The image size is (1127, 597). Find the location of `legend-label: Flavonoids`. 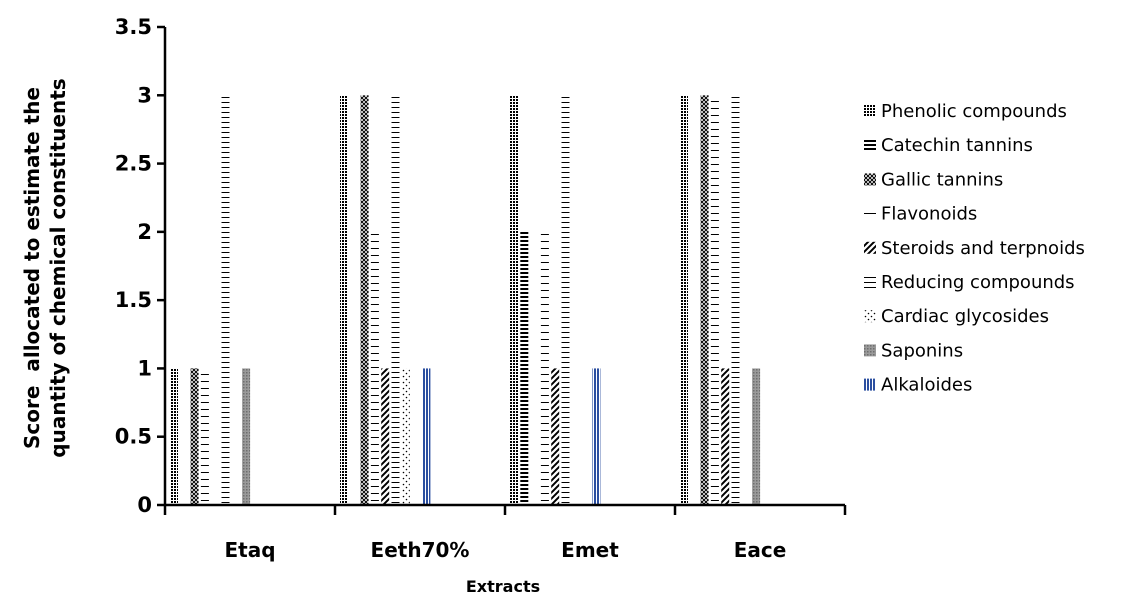

legend-label: Flavonoids is located at coordinates (929, 214).